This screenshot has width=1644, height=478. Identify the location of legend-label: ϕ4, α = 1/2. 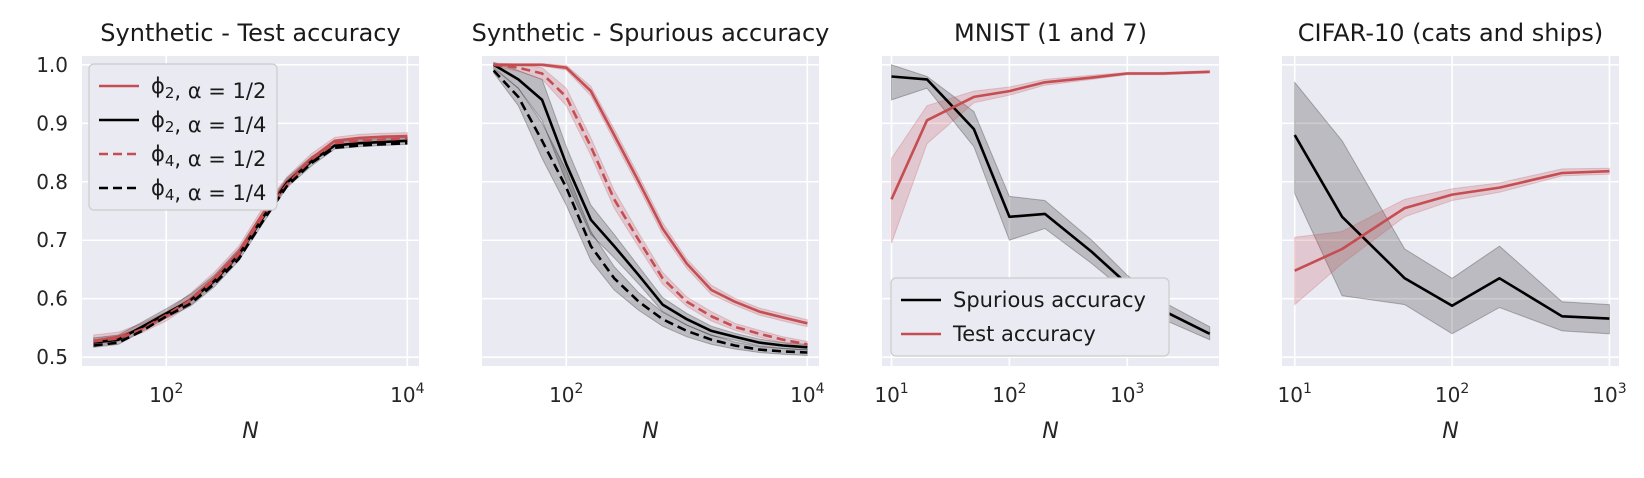
(208, 156).